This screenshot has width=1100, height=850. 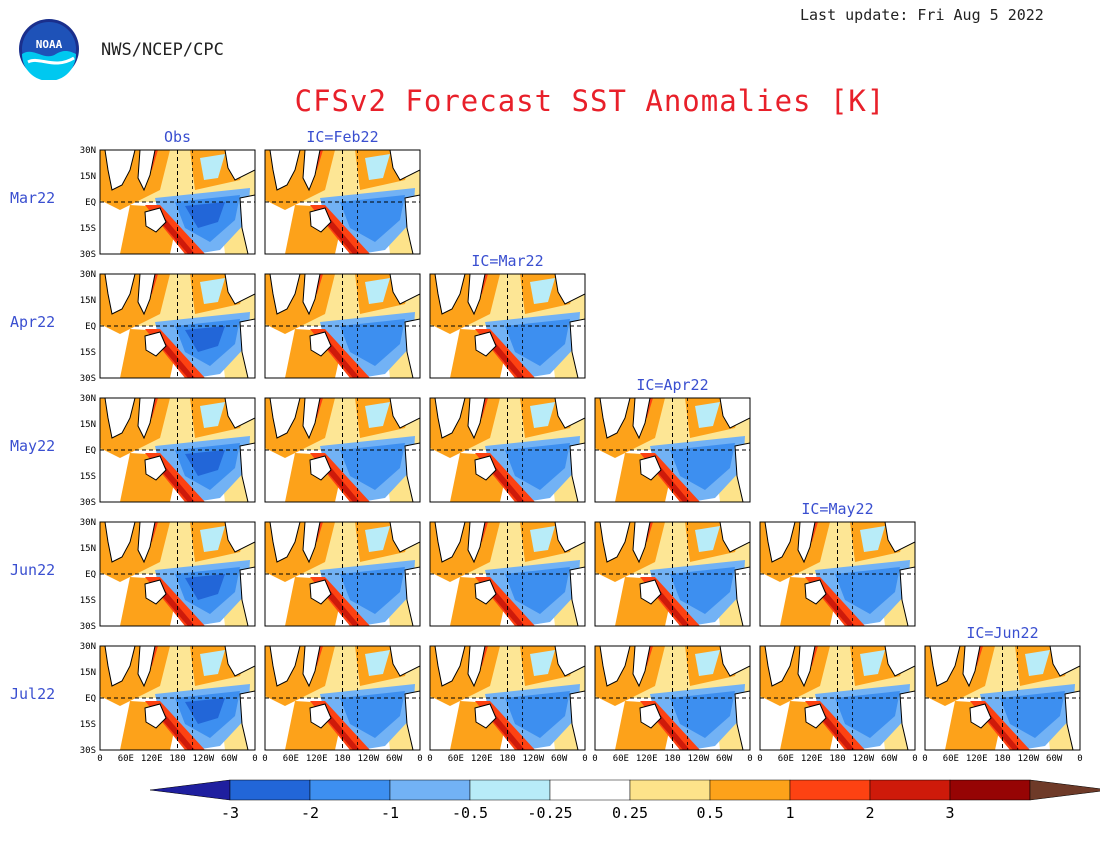 What do you see at coordinates (177, 137) in the screenshot?
I see `column-label: Obs` at bounding box center [177, 137].